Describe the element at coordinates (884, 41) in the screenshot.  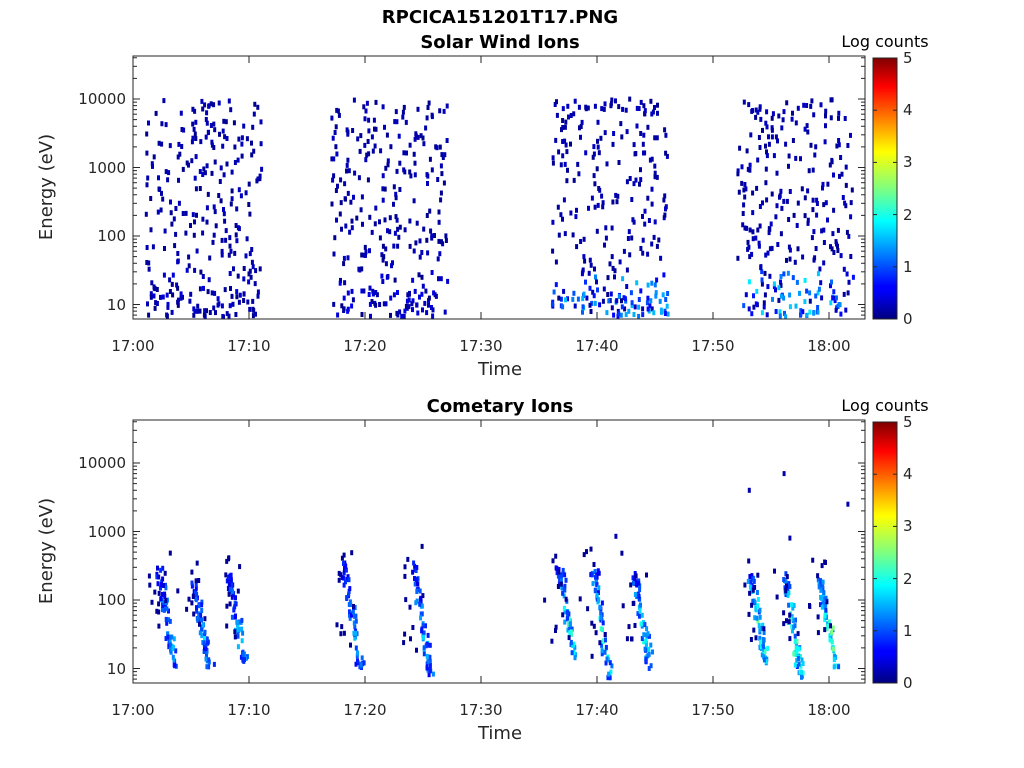
I see `colorbar-title: Log counts` at that location.